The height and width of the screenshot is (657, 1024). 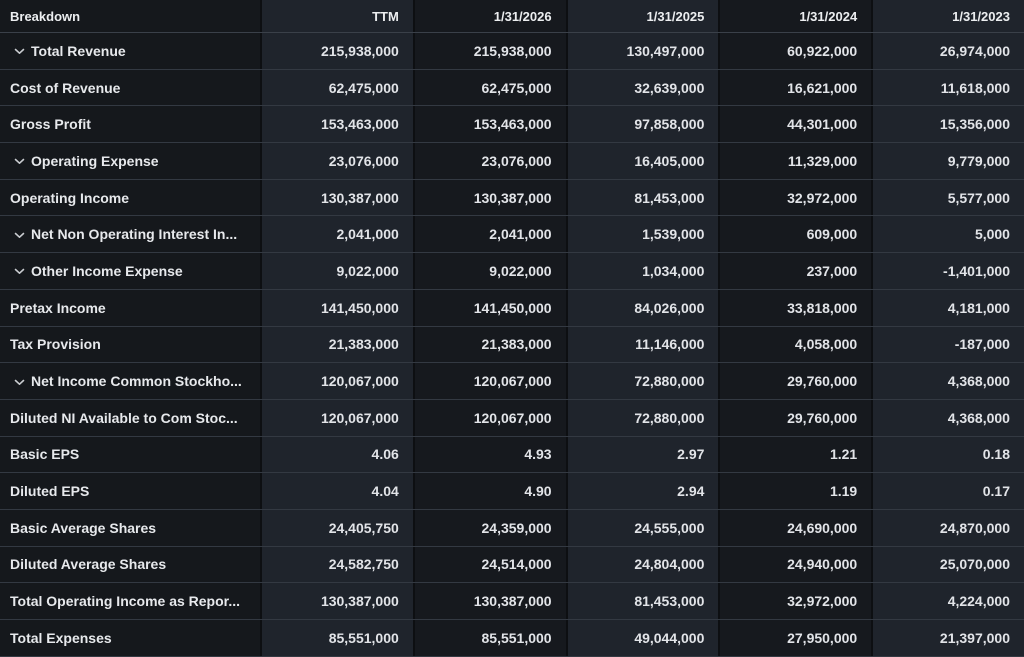 I want to click on row-label-cell: Cost of Revenue, so click(x=130, y=87).